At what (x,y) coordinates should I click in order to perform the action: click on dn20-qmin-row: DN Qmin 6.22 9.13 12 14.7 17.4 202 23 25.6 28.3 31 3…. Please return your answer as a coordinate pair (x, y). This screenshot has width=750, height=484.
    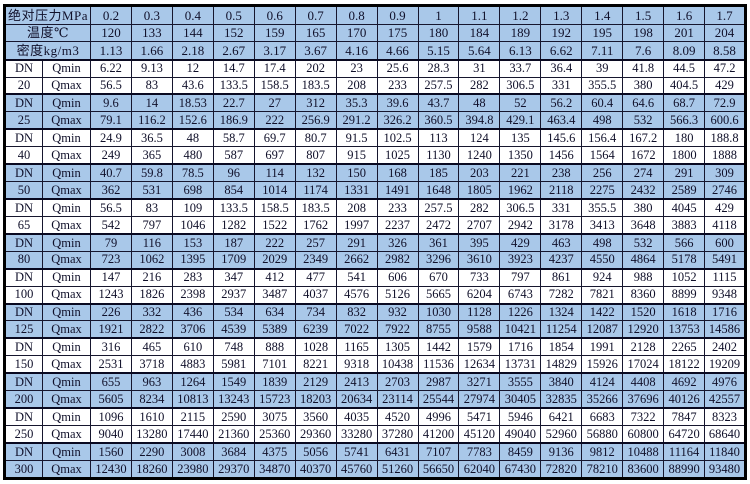
    Looking at the image, I should click on (375, 68).